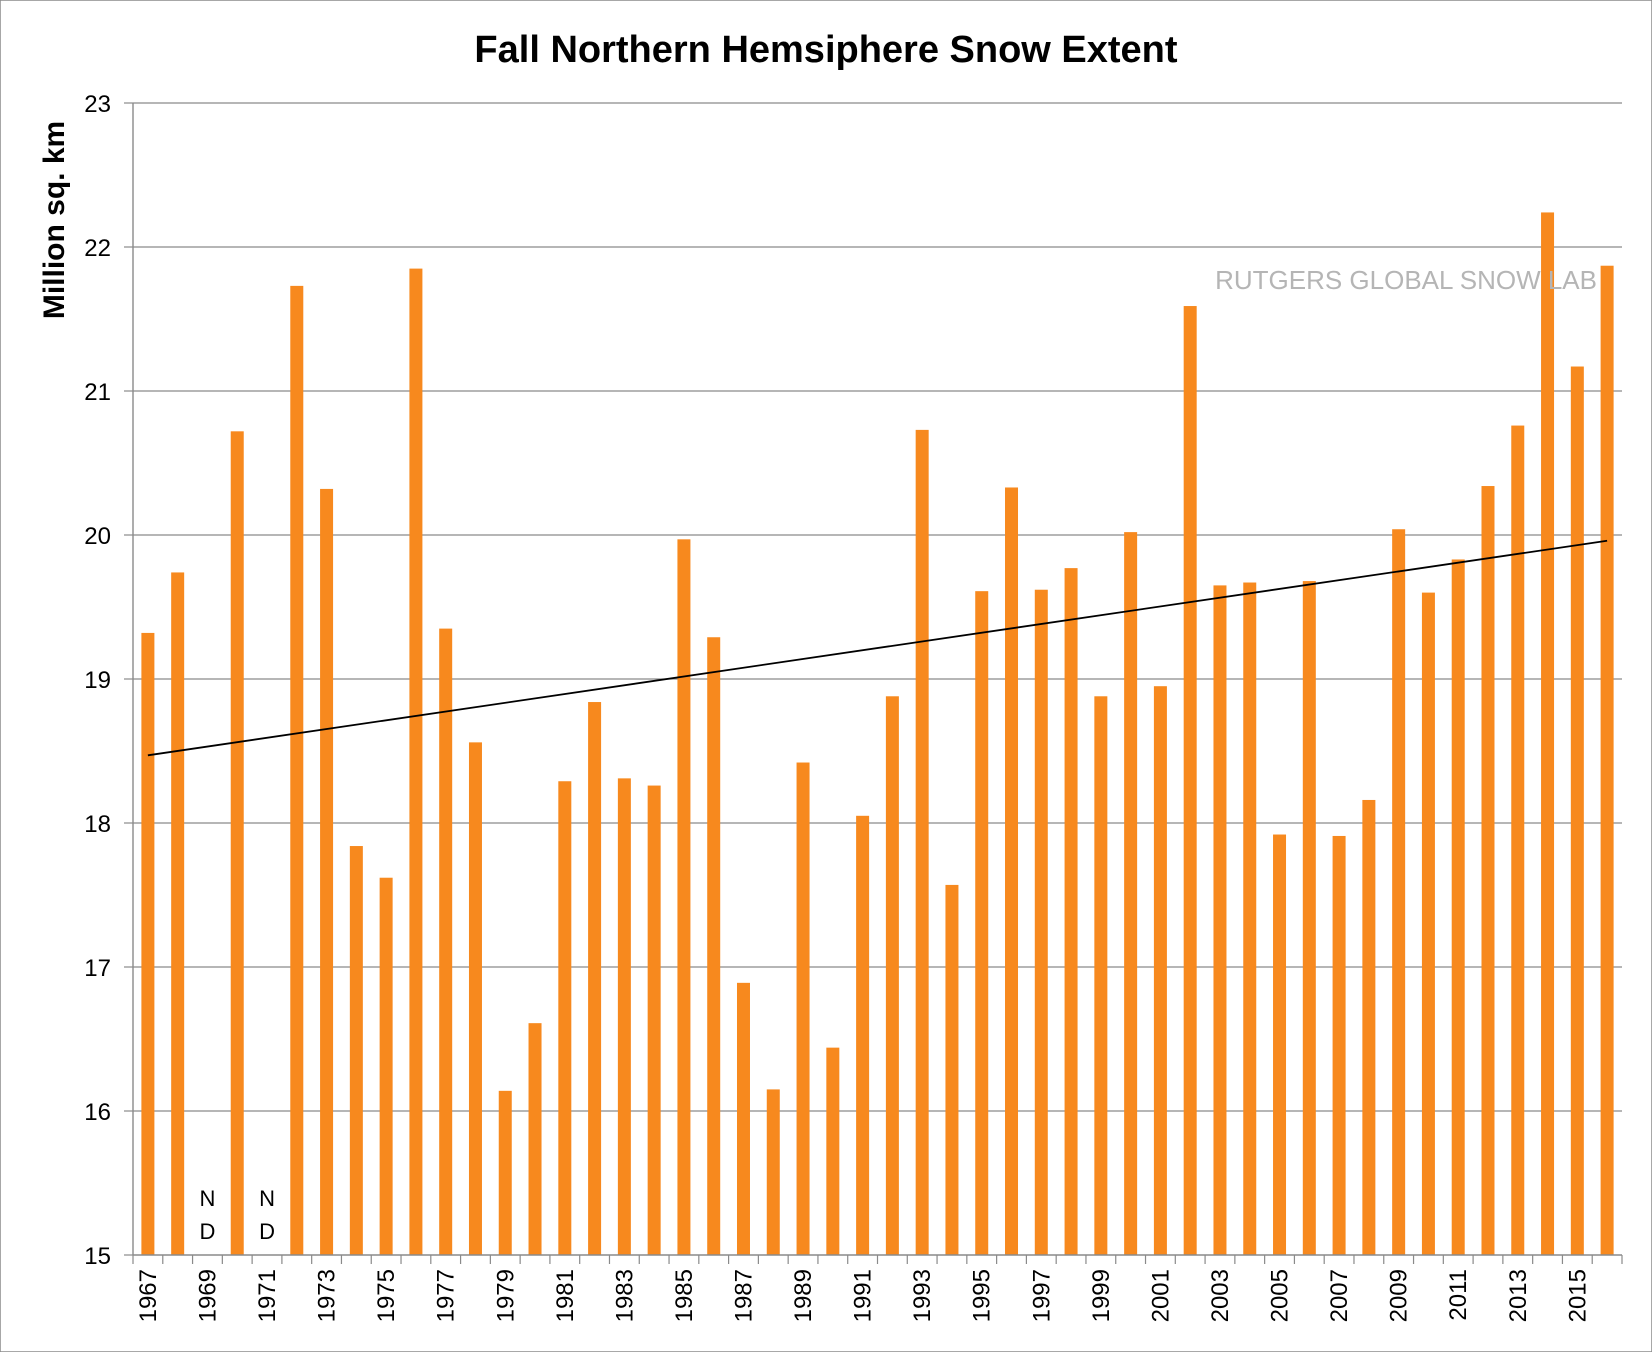 Image resolution: width=1652 pixels, height=1352 pixels. What do you see at coordinates (825, 50) in the screenshot?
I see `chart-title: Fall Northern Hemsiphere Snow Extent` at bounding box center [825, 50].